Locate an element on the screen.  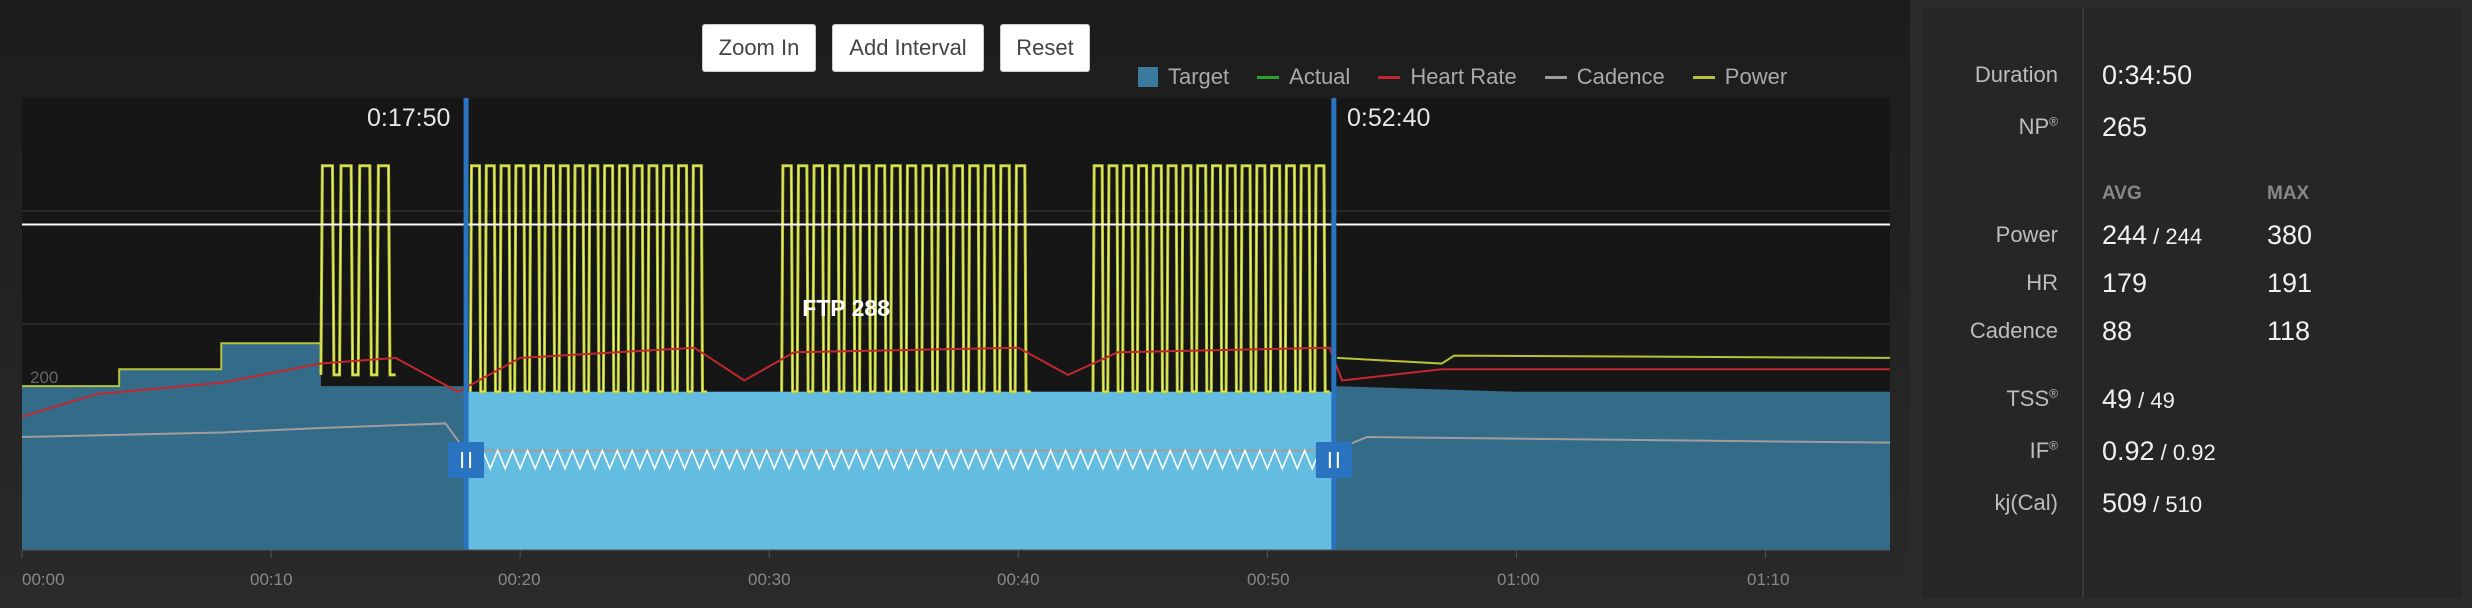
hr-max-value: 191 is located at coordinates (2290, 283).